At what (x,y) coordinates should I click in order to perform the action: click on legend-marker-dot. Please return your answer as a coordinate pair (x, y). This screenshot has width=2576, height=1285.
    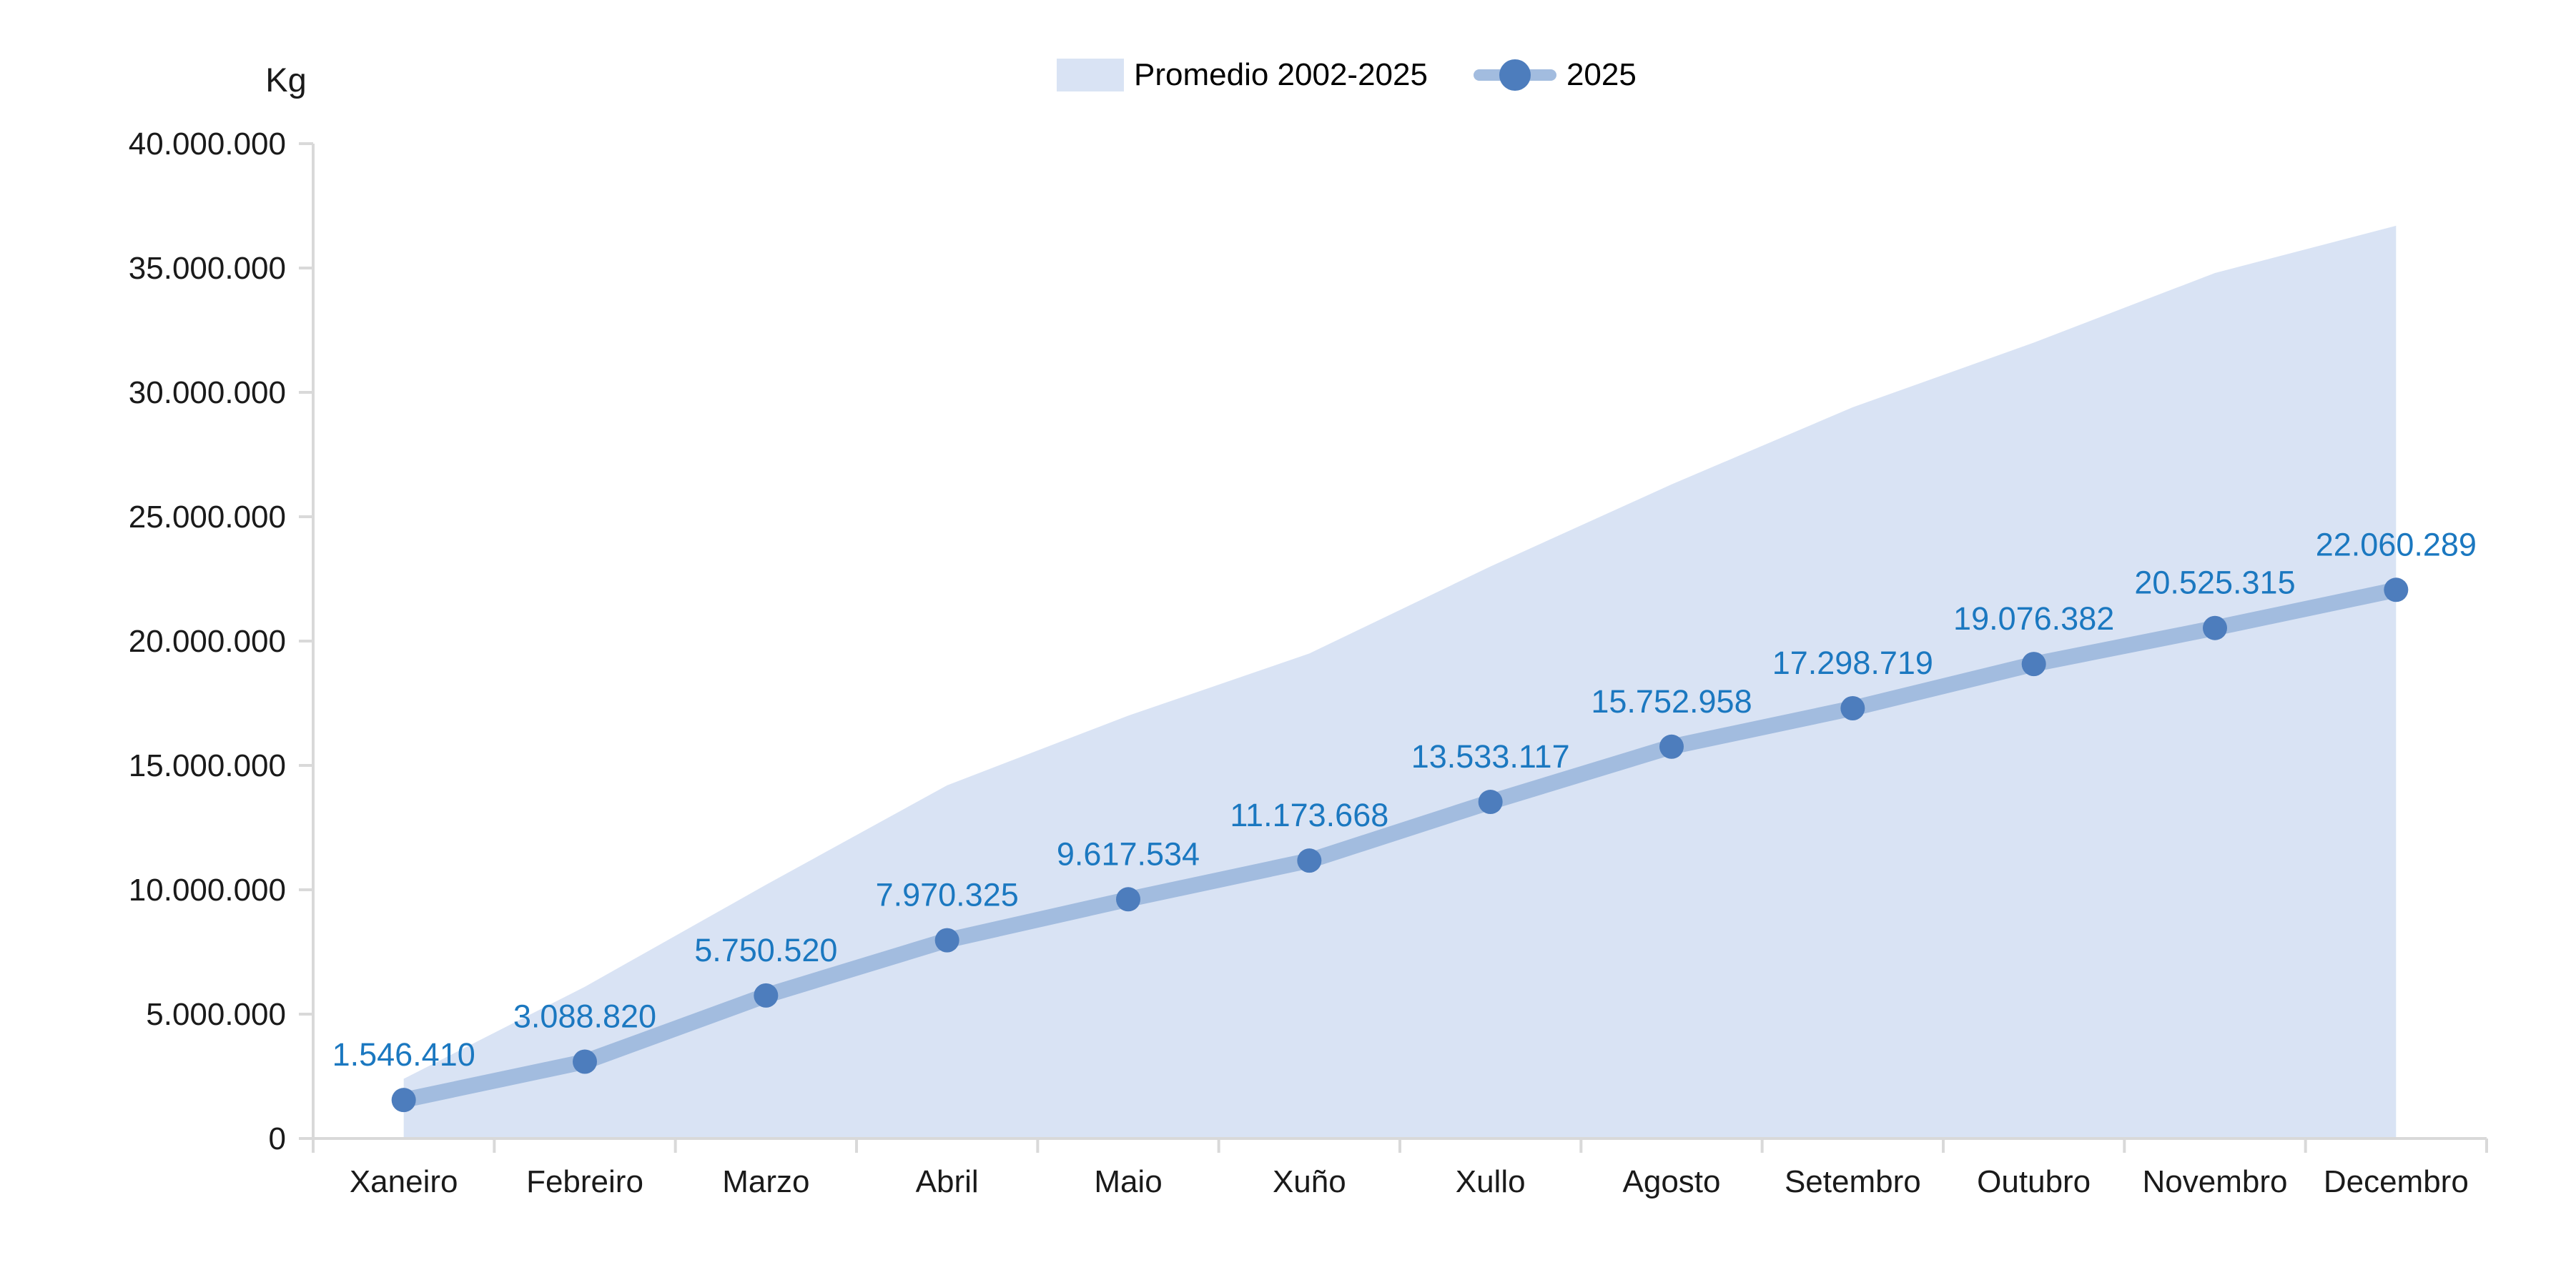
    Looking at the image, I should click on (1515, 75).